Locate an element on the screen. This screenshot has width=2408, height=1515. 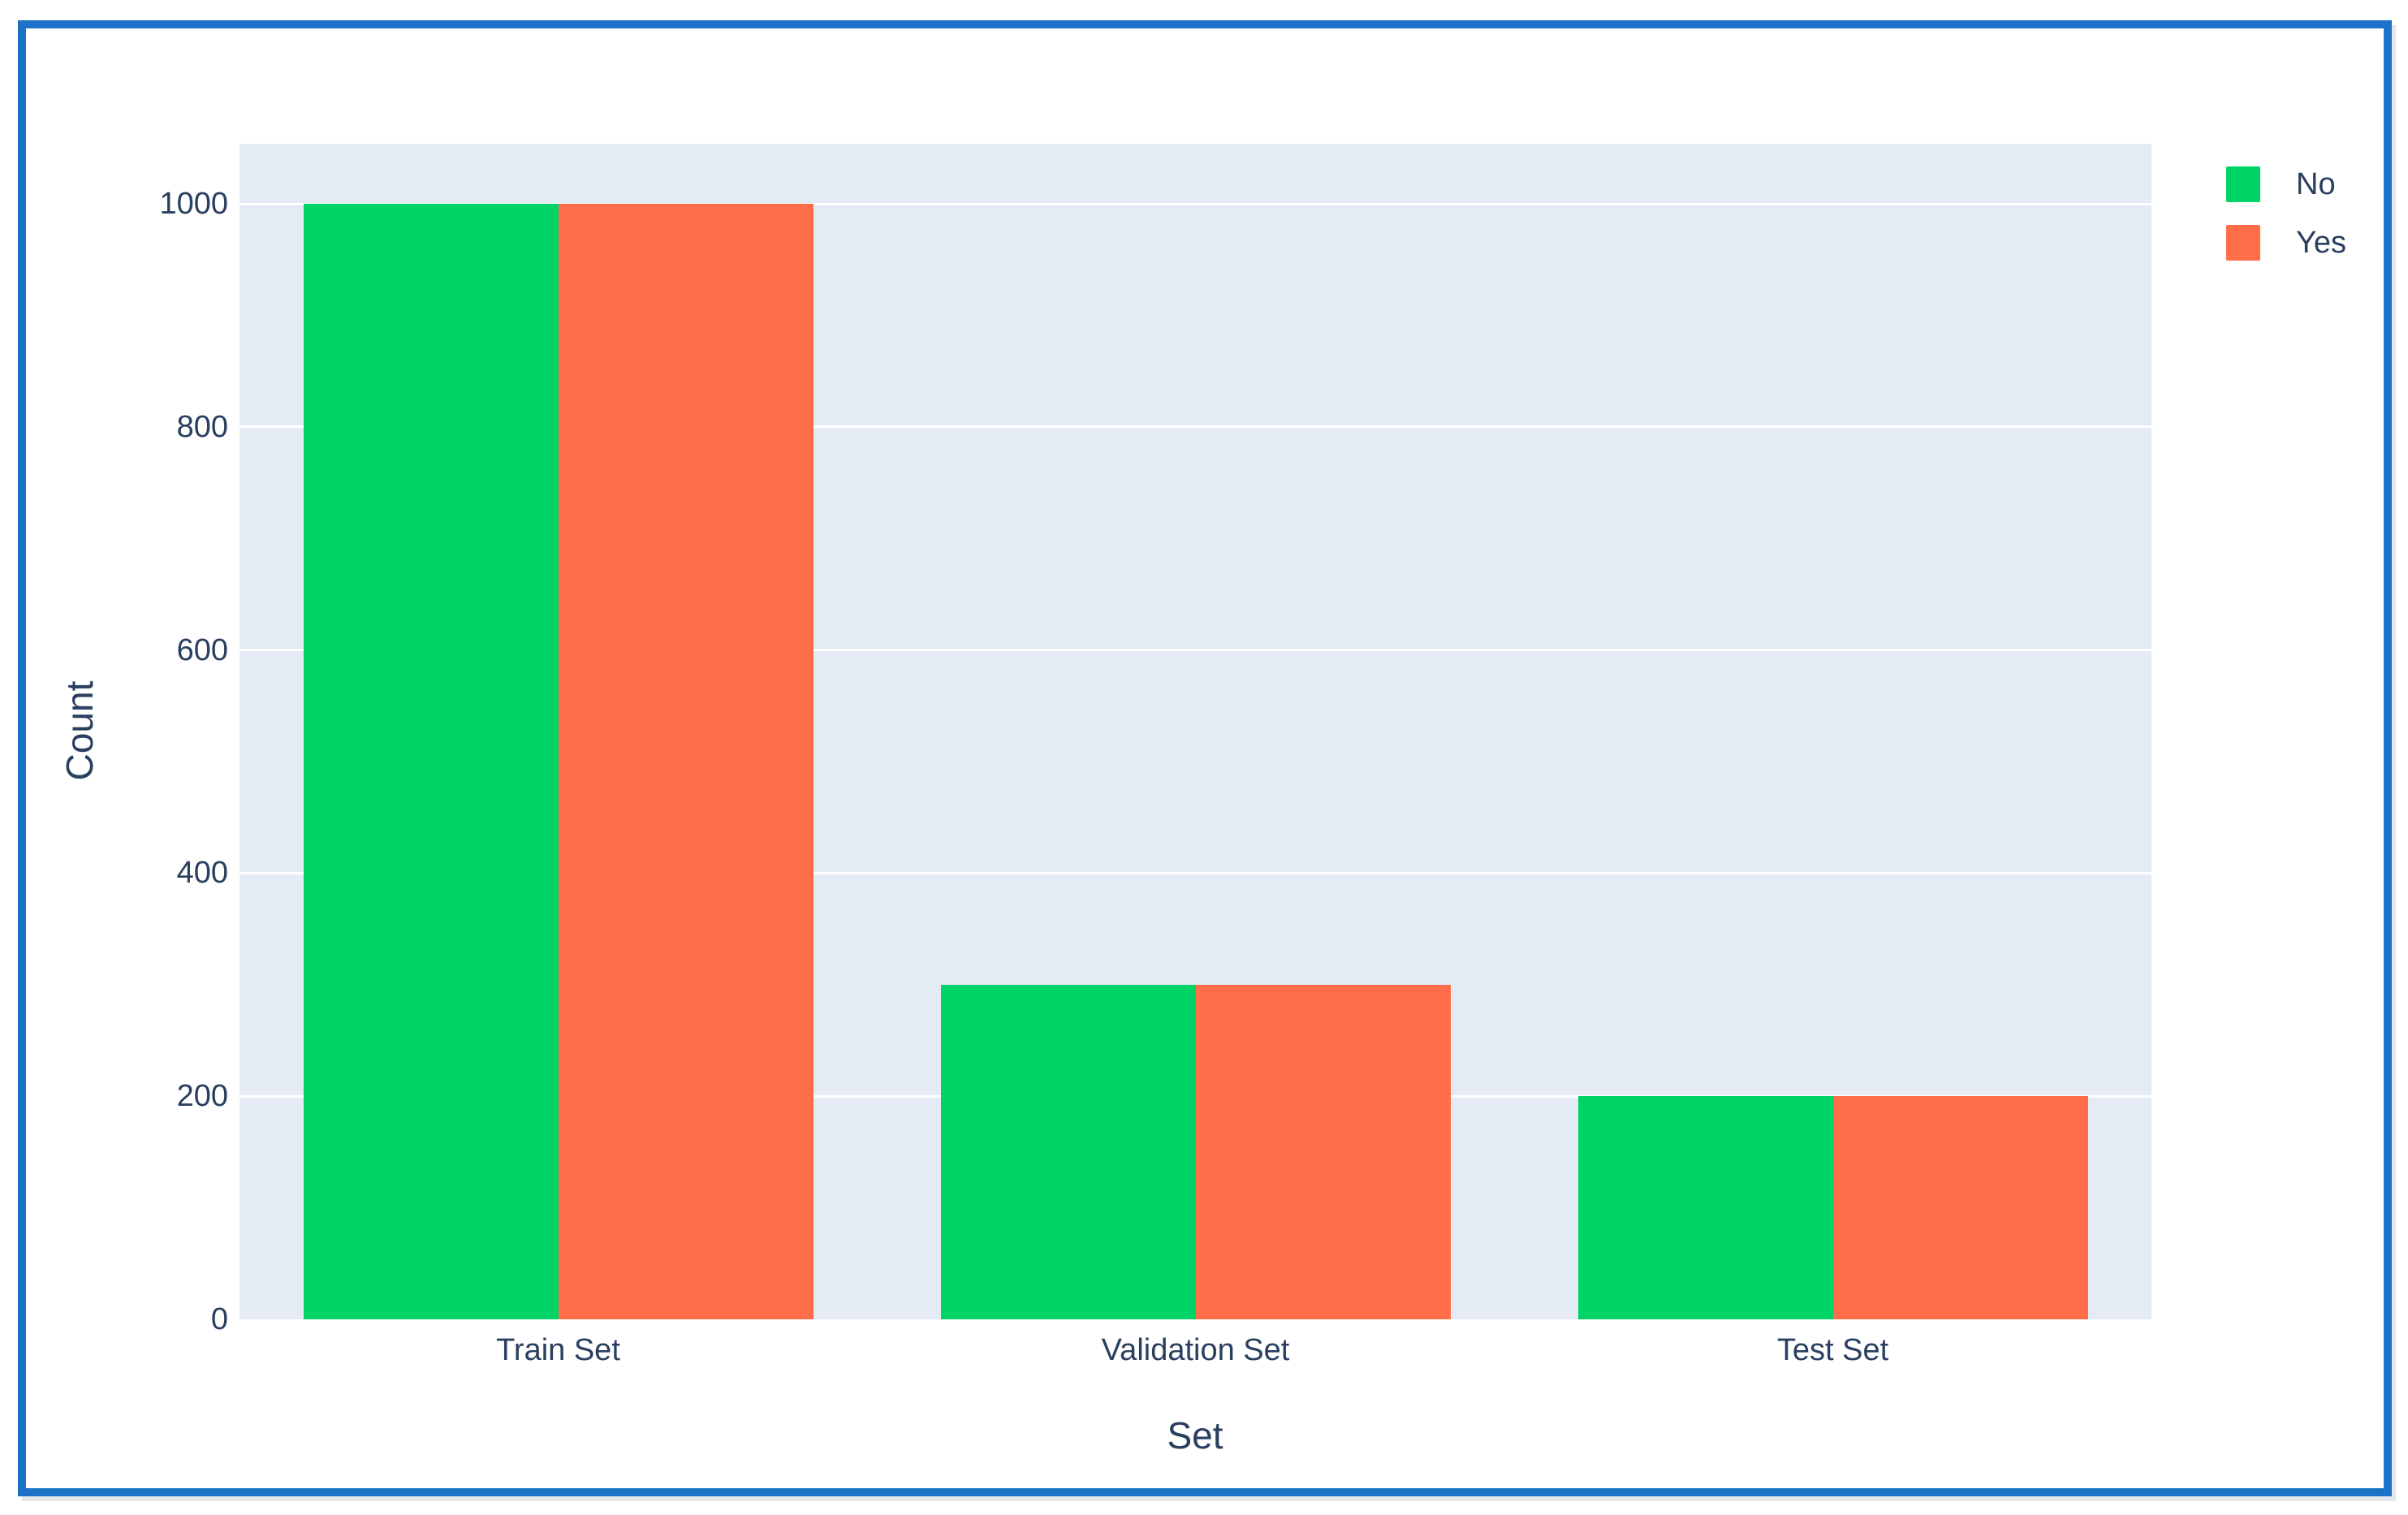
legend: No Yes is located at coordinates (2286, 213).